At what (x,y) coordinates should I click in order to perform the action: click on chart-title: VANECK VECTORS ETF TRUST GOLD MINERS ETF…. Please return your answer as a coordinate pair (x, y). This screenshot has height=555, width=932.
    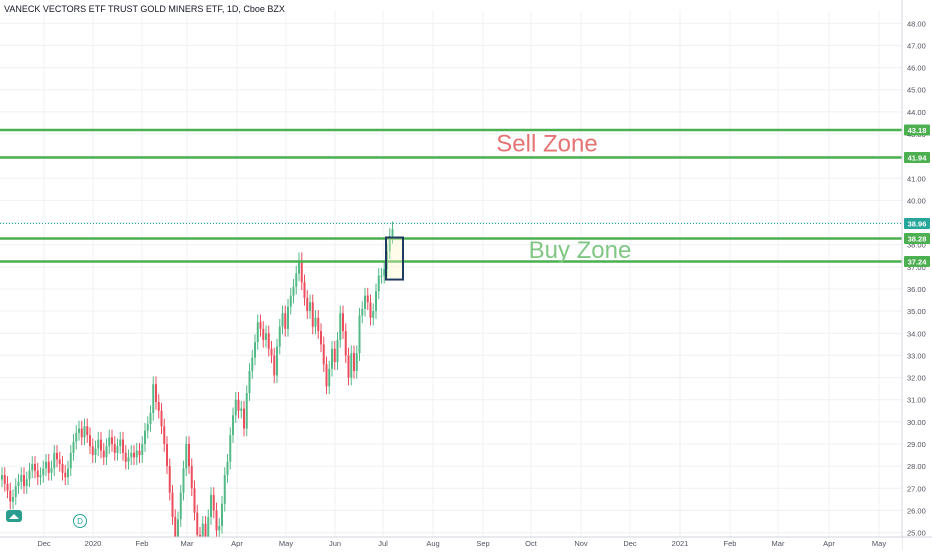
    Looking at the image, I should click on (144, 9).